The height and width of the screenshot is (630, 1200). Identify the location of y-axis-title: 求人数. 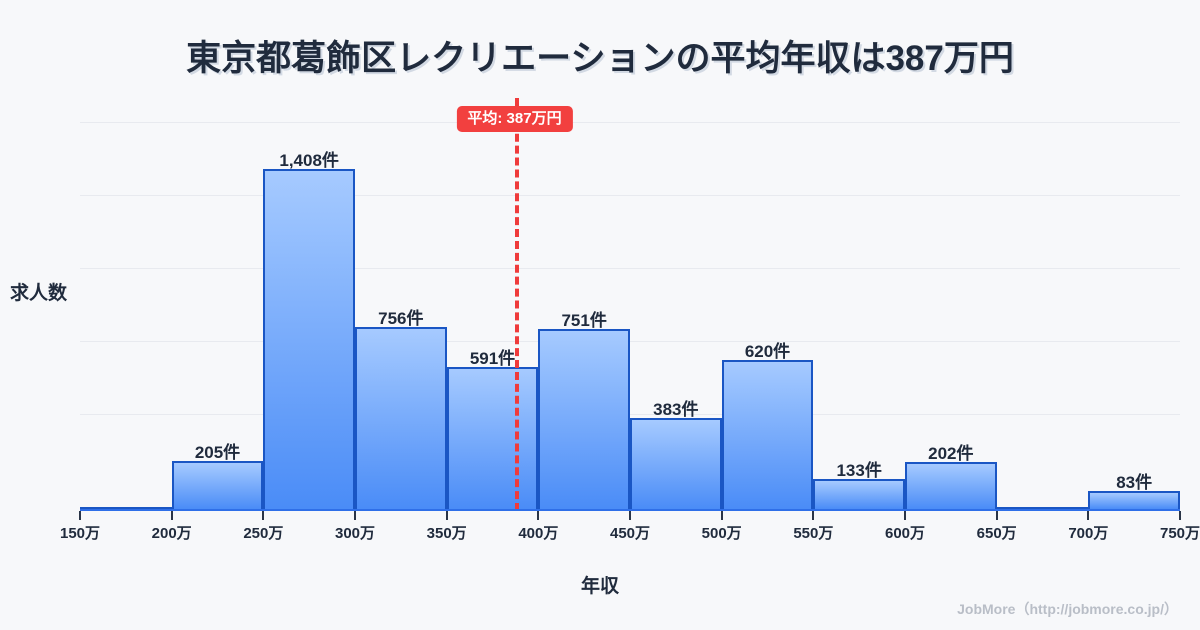
(39, 293).